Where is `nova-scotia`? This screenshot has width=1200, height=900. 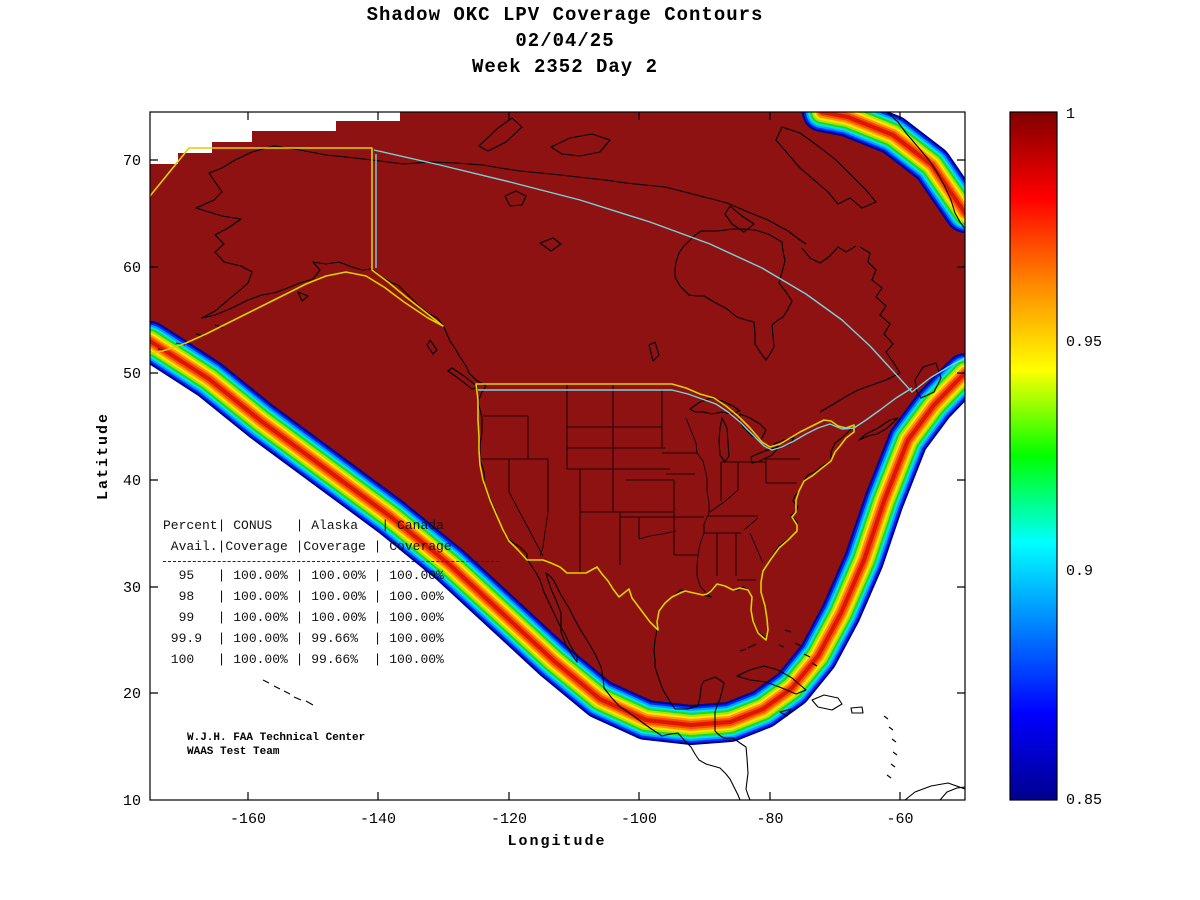 nova-scotia is located at coordinates (878, 429).